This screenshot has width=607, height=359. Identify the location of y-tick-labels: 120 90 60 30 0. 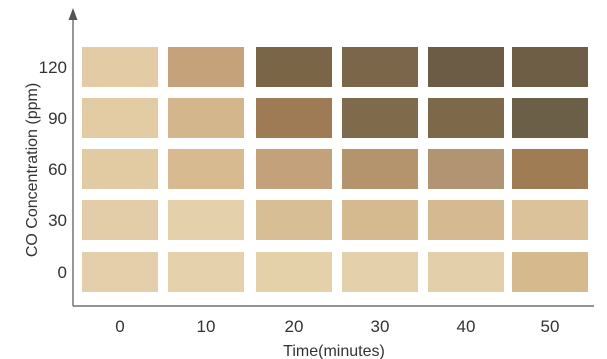
(53, 170).